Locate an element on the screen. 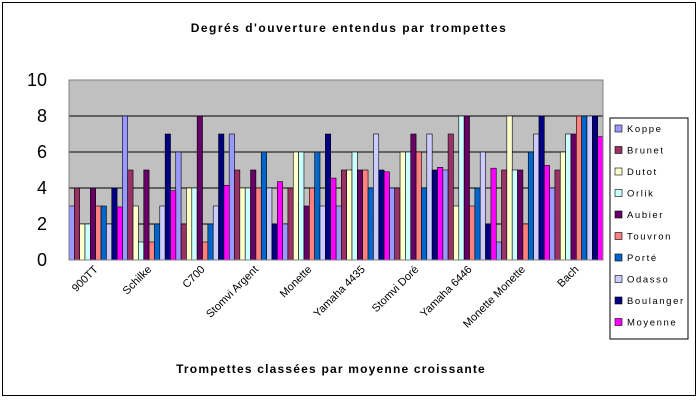 The width and height of the screenshot is (700, 400). x-tick-label: Stomvi Doré is located at coordinates (395, 289).